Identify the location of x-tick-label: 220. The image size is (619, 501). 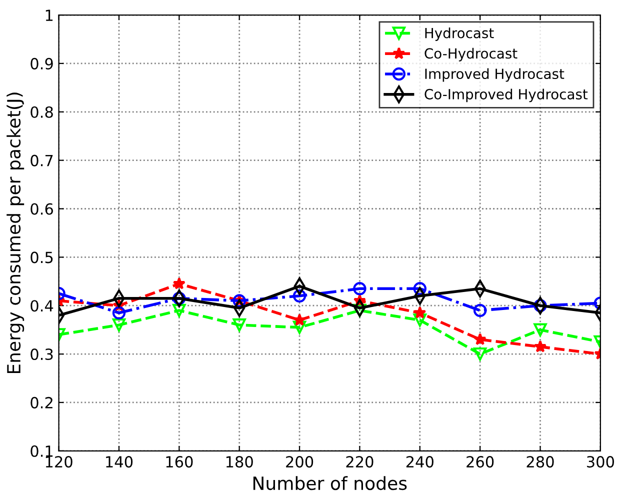
(360, 462).